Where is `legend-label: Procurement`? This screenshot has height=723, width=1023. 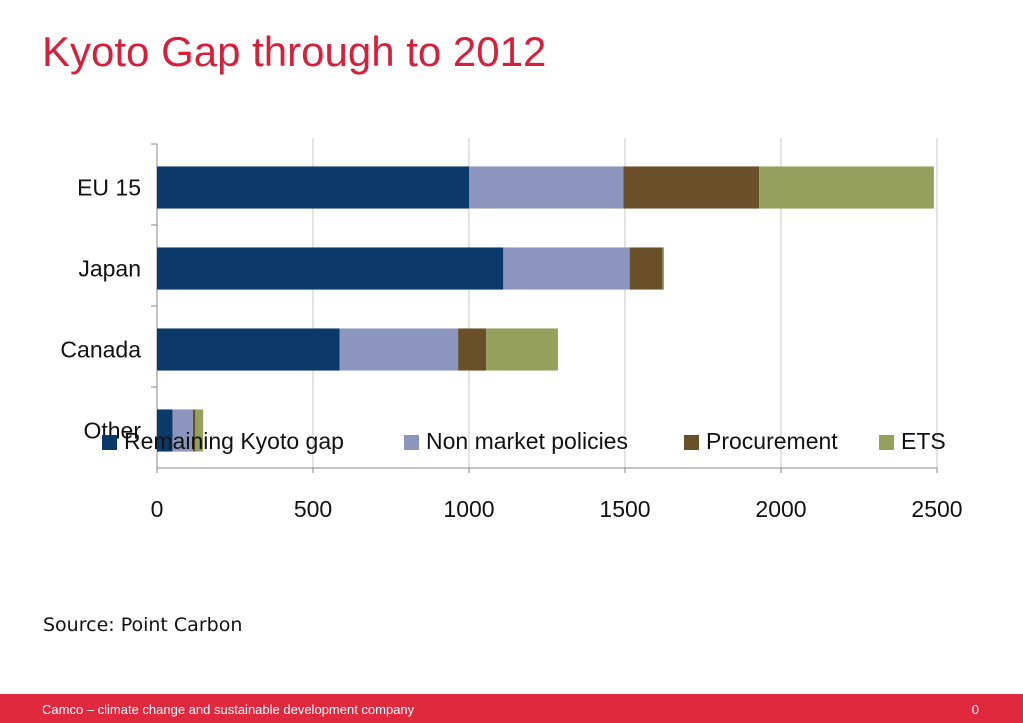
legend-label: Procurement is located at coordinates (772, 441).